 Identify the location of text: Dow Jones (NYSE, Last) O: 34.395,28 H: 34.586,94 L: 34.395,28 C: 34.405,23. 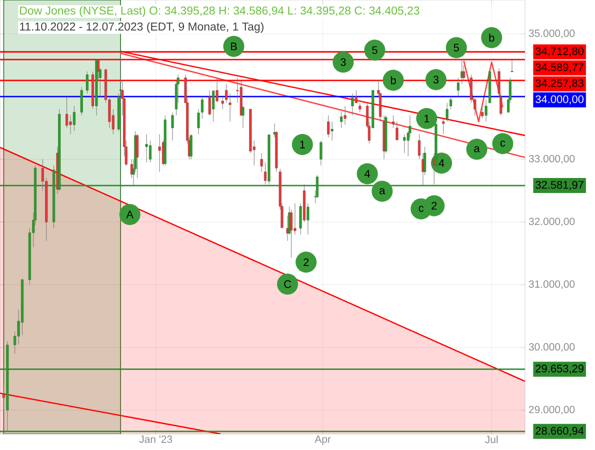
(220, 11).